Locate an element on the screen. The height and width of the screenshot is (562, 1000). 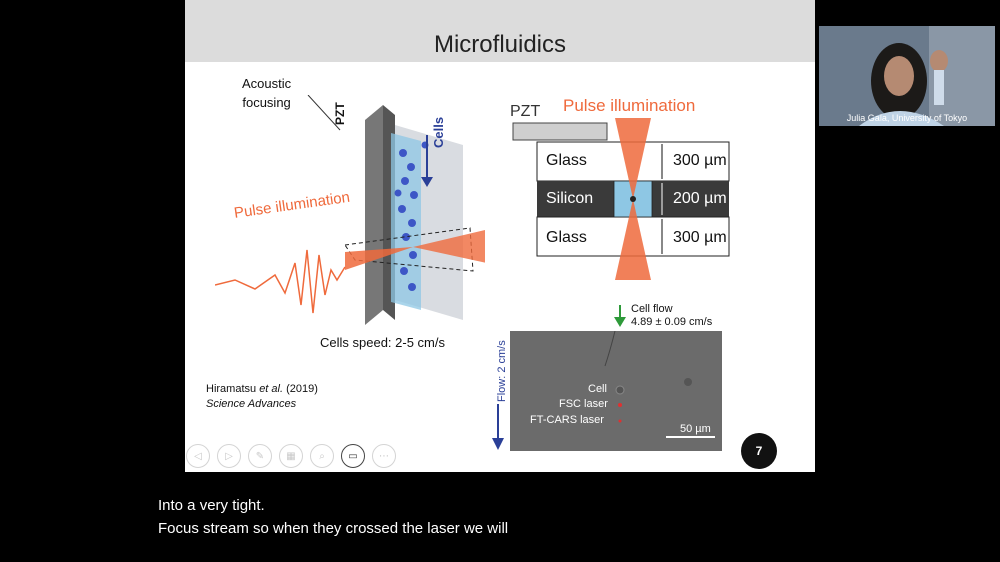
speaker-video-tile: Julia Gala, University of Tokyo is located at coordinates (907, 76).